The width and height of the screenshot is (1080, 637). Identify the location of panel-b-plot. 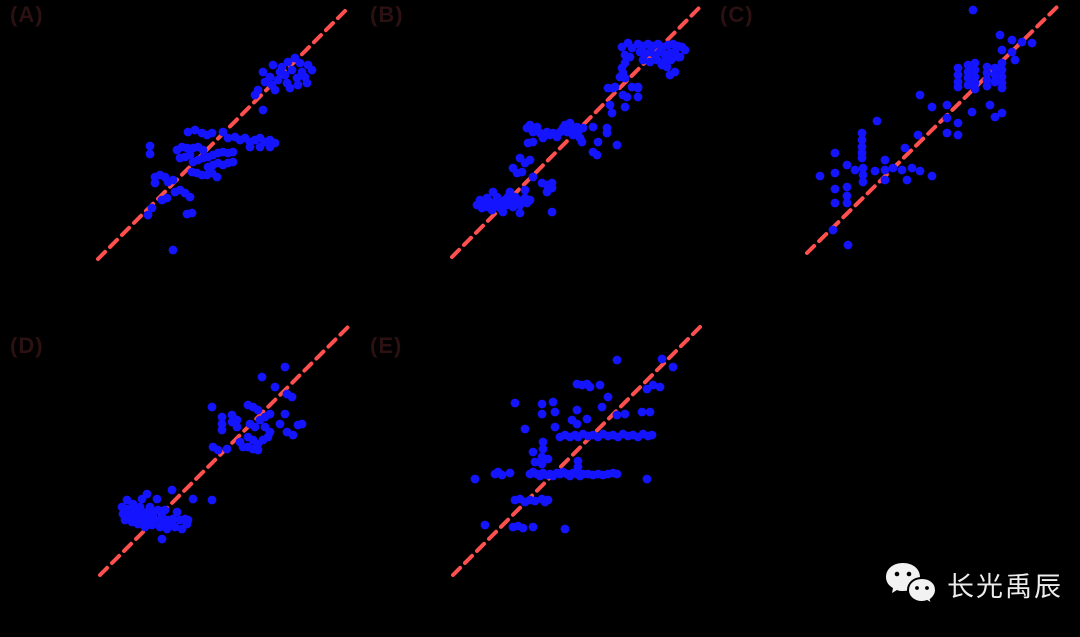
(576, 132).